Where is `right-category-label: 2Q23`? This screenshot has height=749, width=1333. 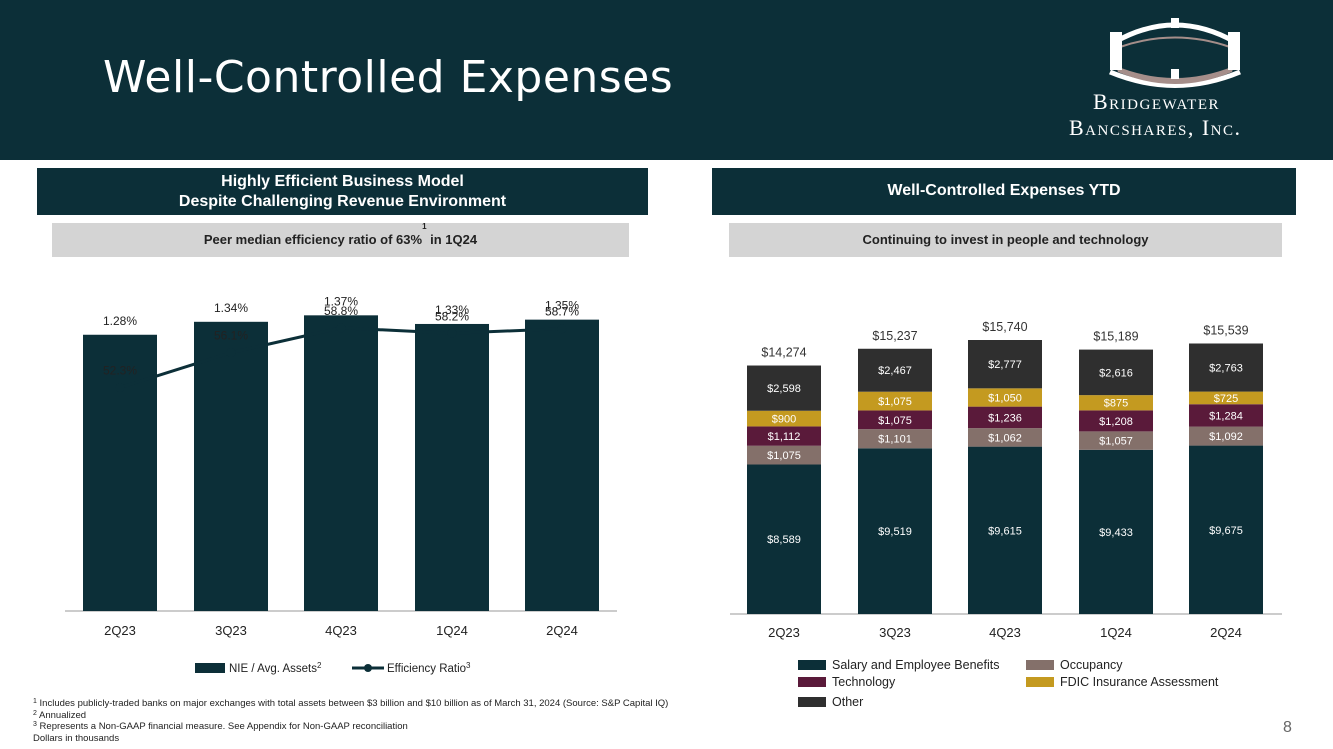 right-category-label: 2Q23 is located at coordinates (784, 632).